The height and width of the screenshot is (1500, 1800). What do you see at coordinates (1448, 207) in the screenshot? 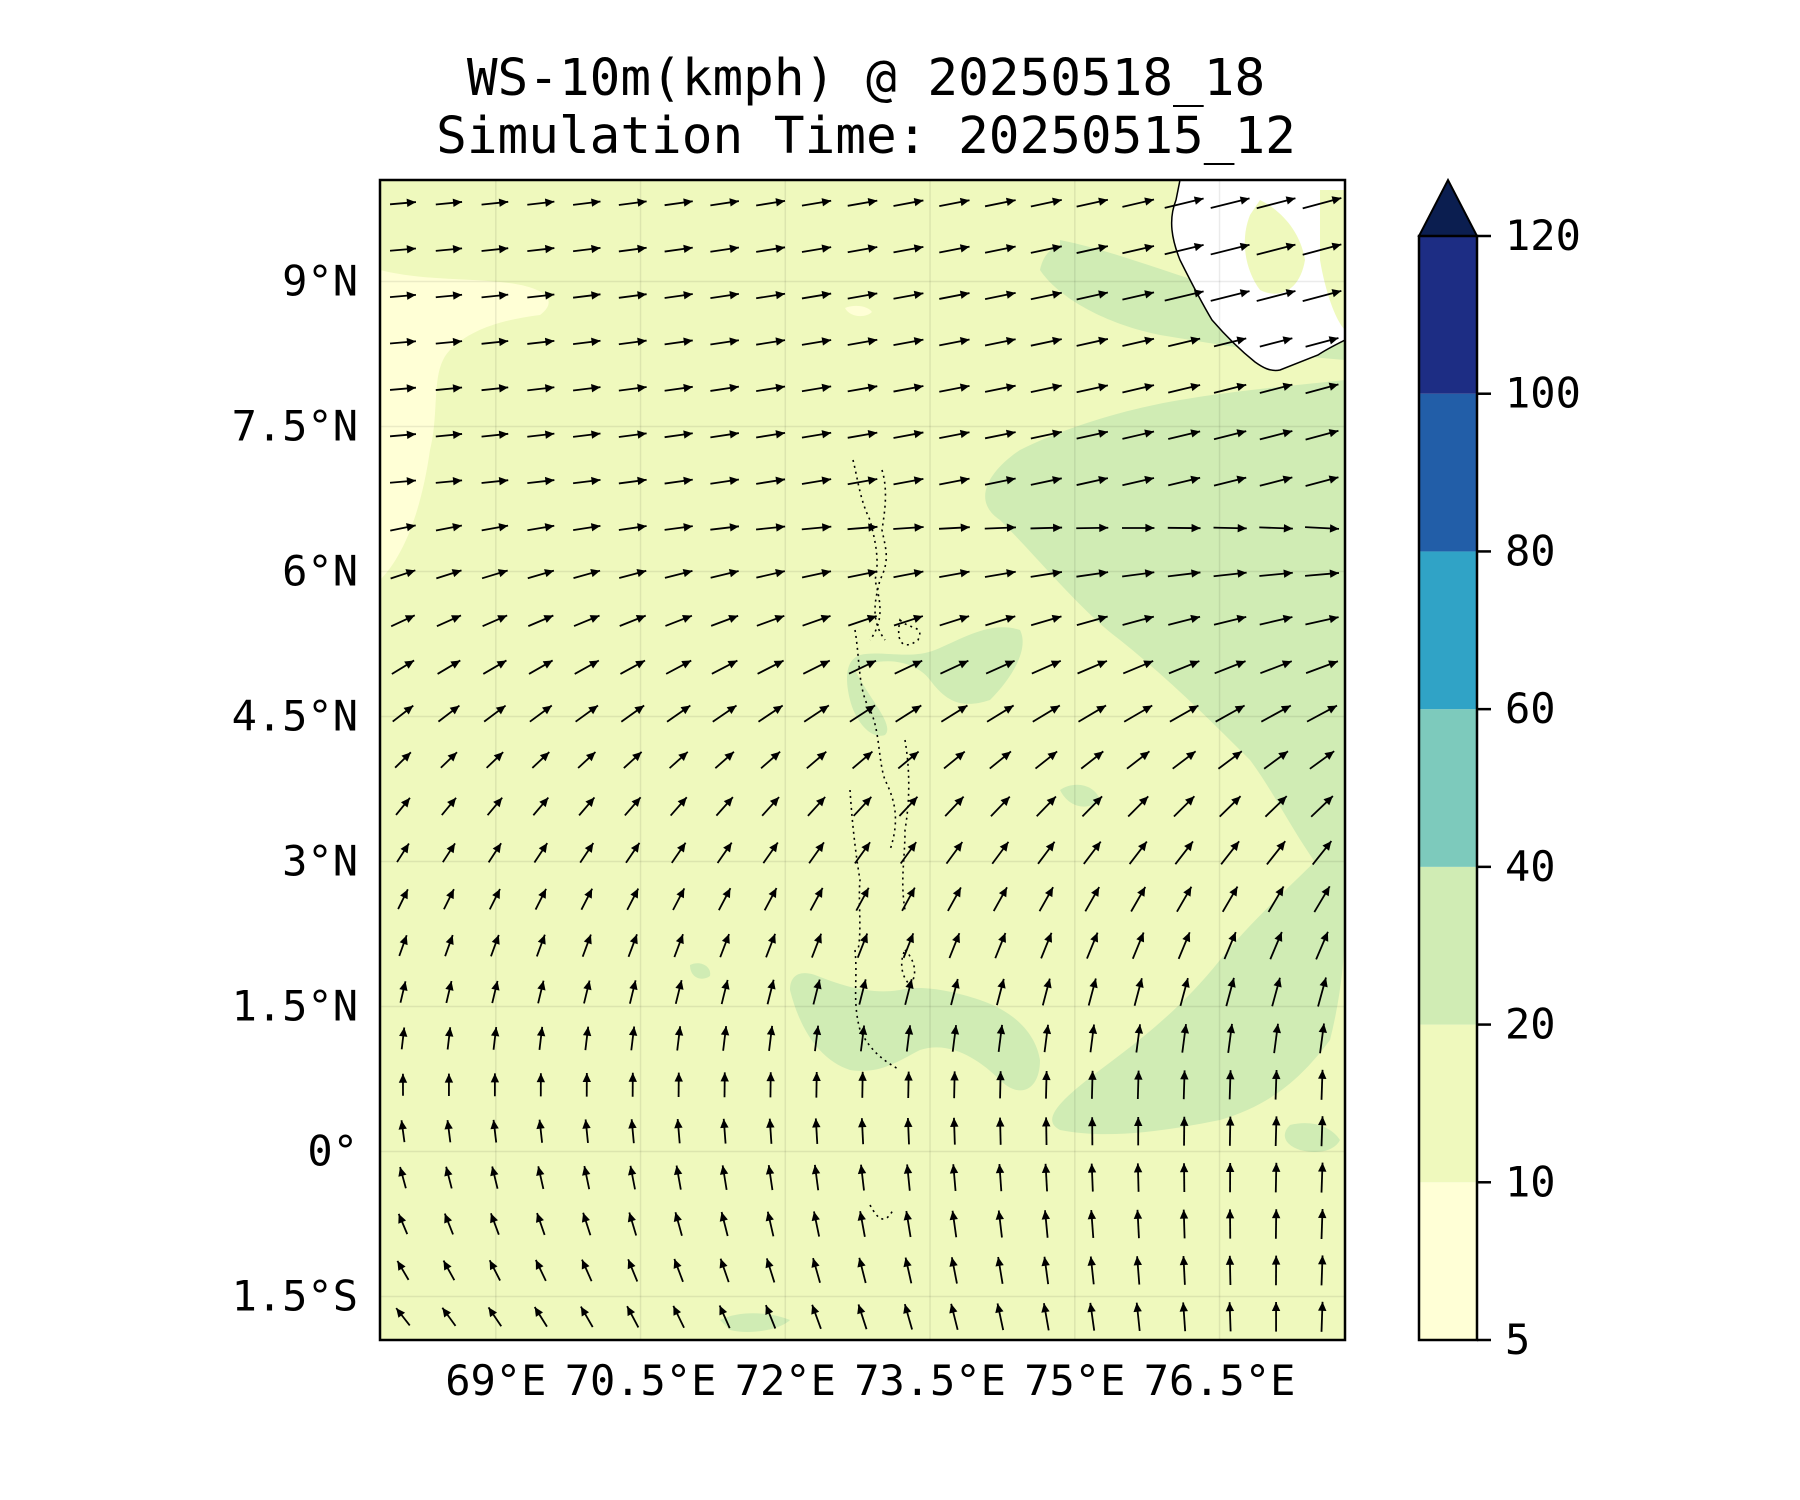
I see `colorbar-extend-triangle` at bounding box center [1448, 207].